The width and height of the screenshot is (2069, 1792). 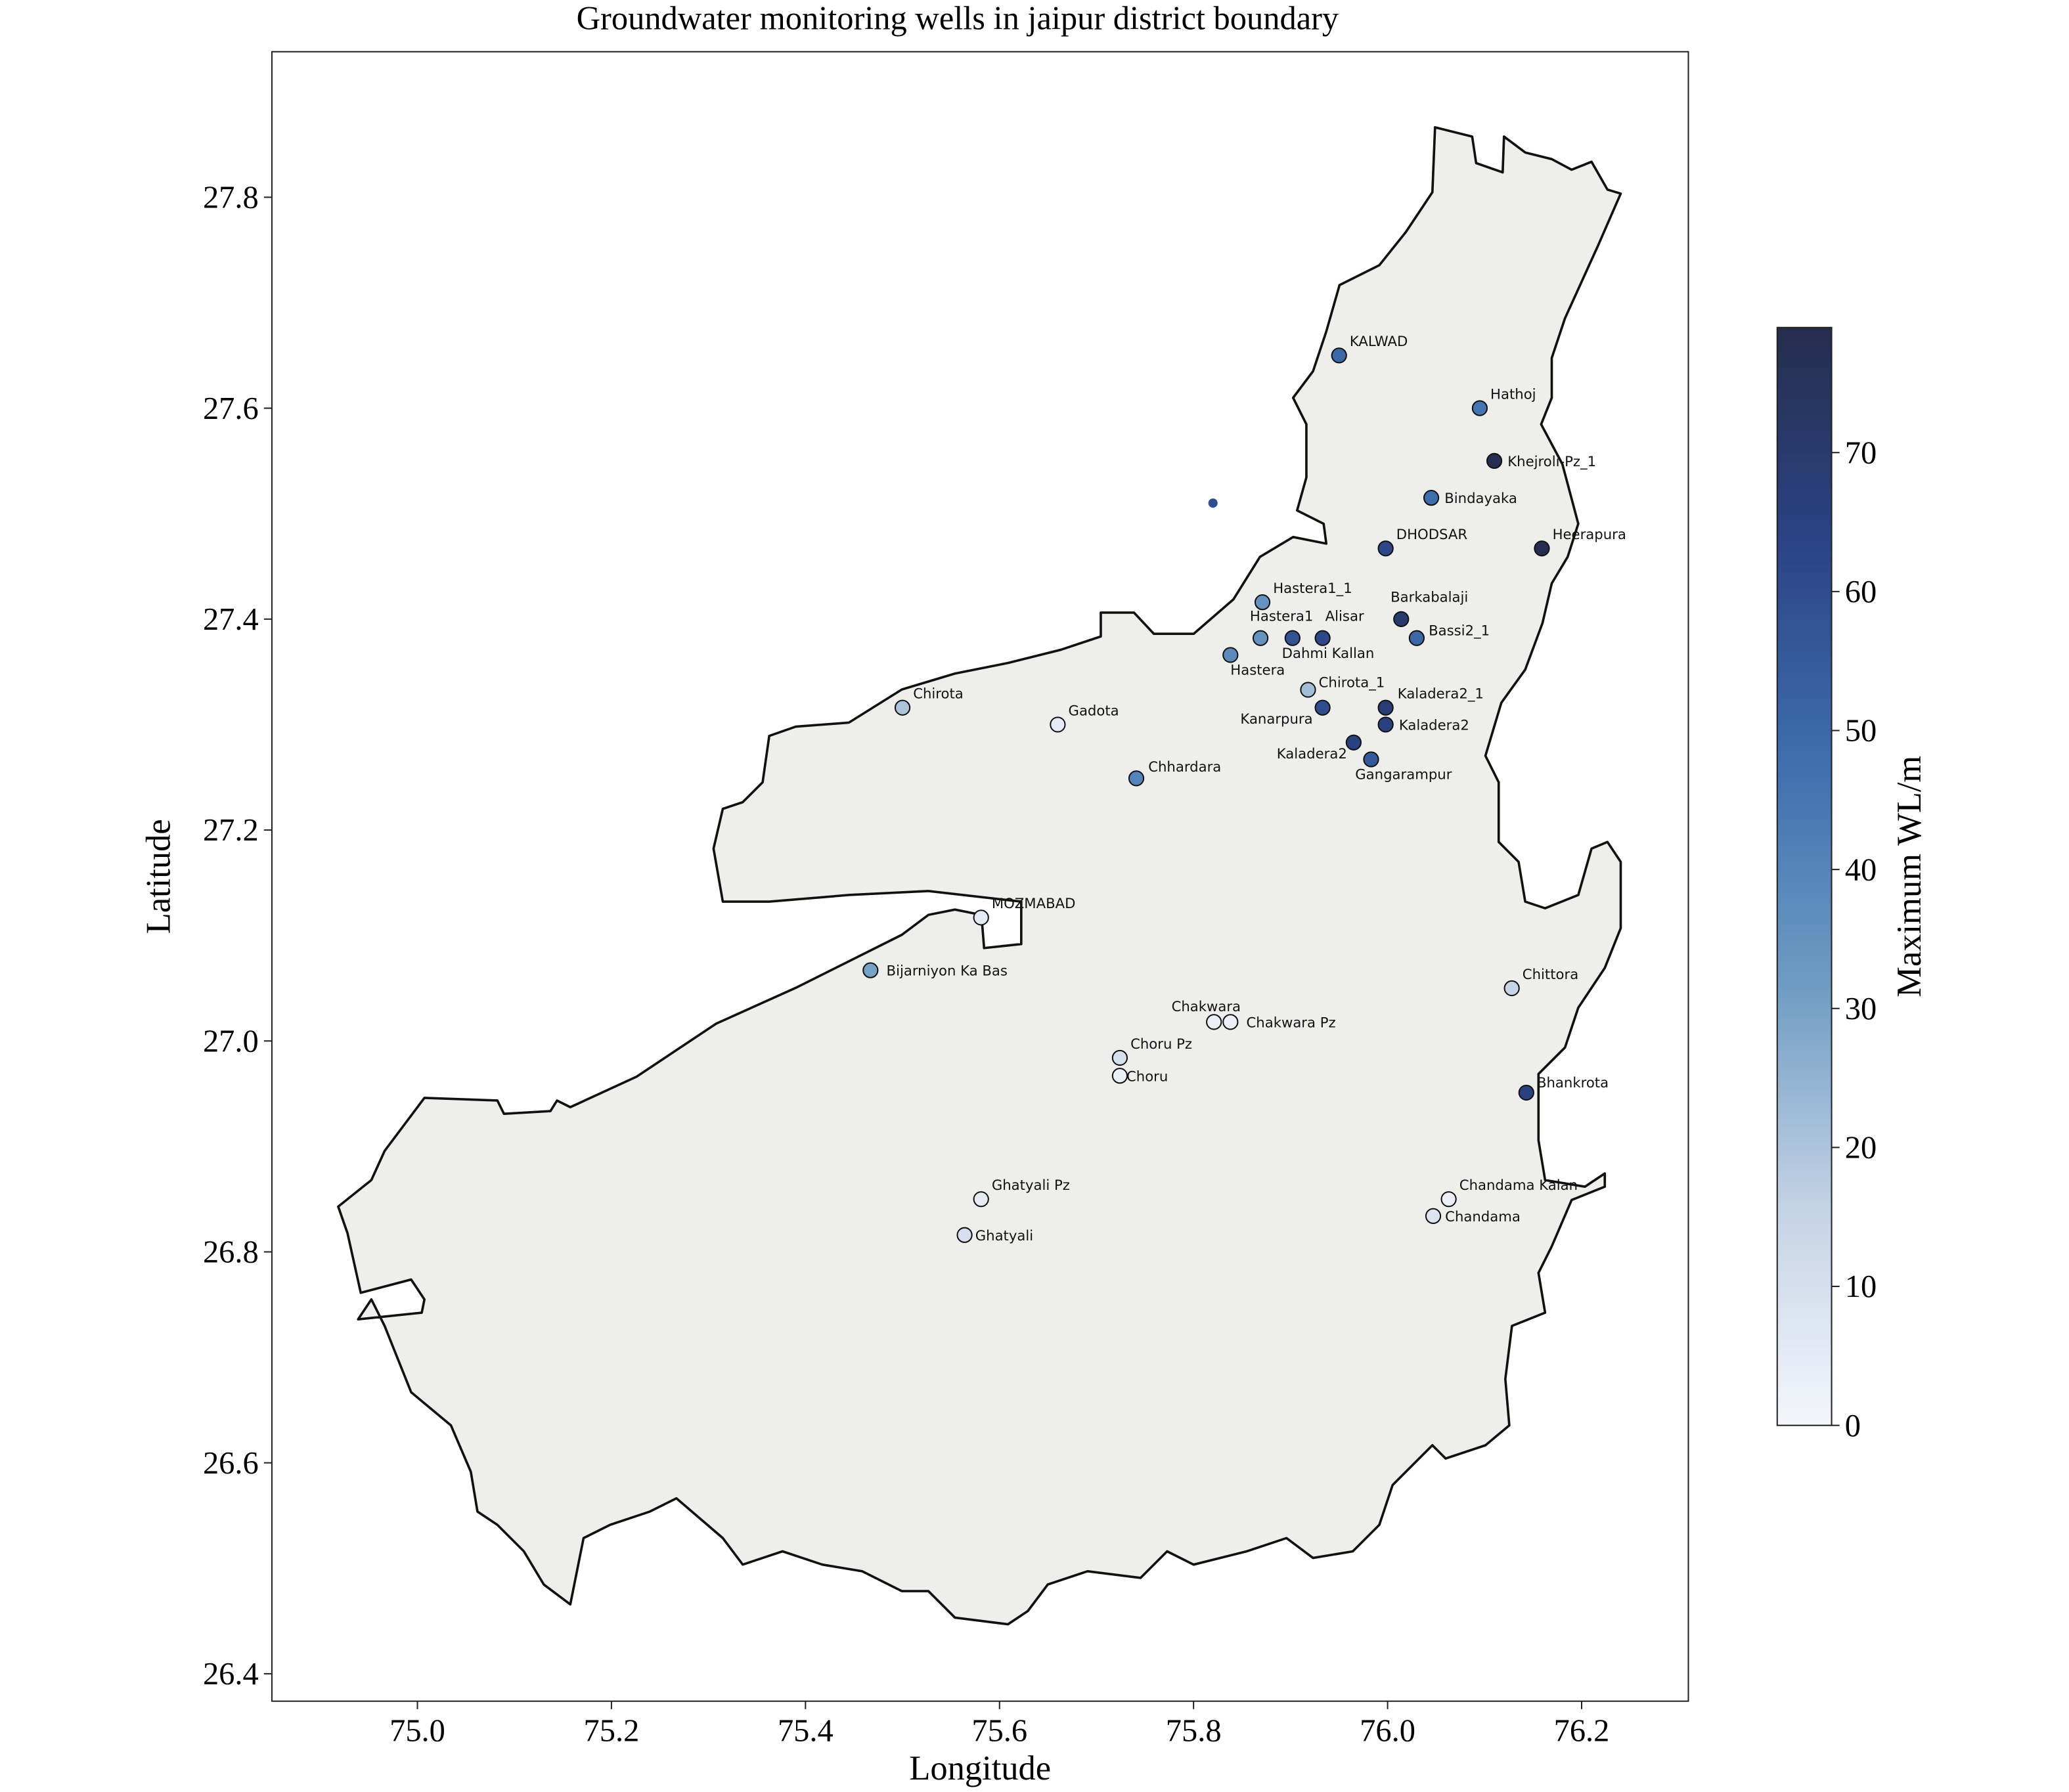 What do you see at coordinates (1459, 631) in the screenshot?
I see `well-label: Bassi2_1` at bounding box center [1459, 631].